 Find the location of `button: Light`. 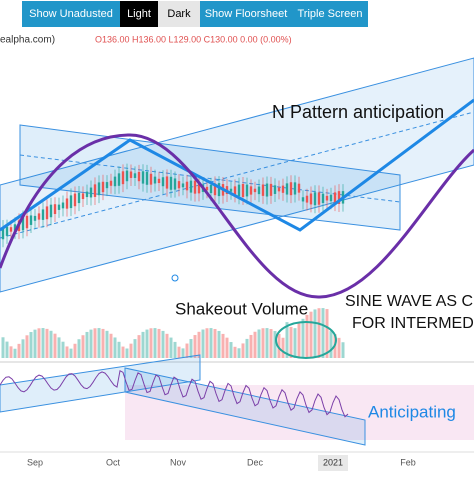

button: Light is located at coordinates (139, 14).